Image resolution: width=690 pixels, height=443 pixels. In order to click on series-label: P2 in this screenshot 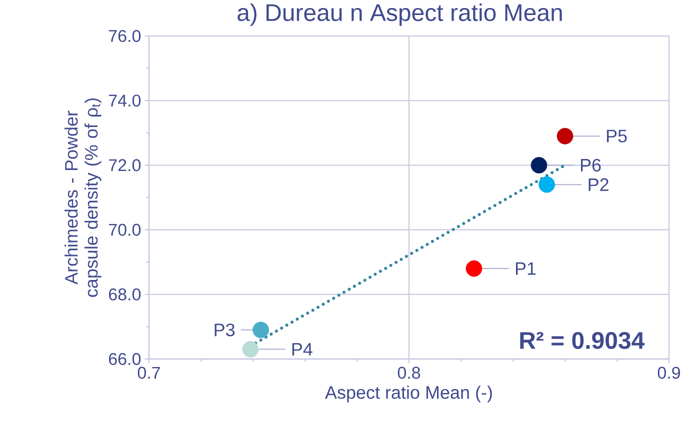, I will do `click(598, 184)`.